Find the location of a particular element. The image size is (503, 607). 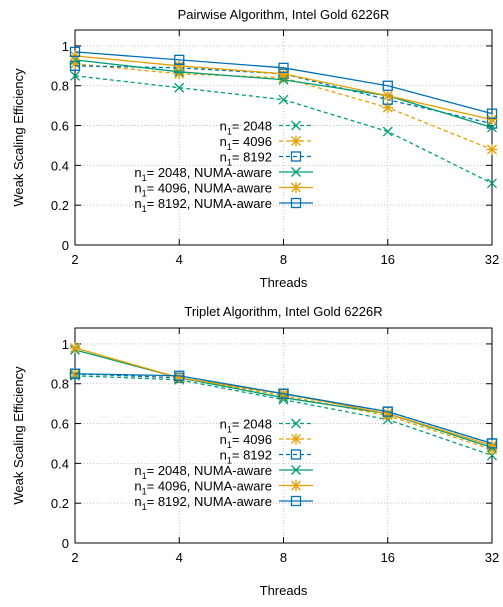

chart-title: Triplet Algorithm, Intel Gold 6226R is located at coordinates (283, 311).